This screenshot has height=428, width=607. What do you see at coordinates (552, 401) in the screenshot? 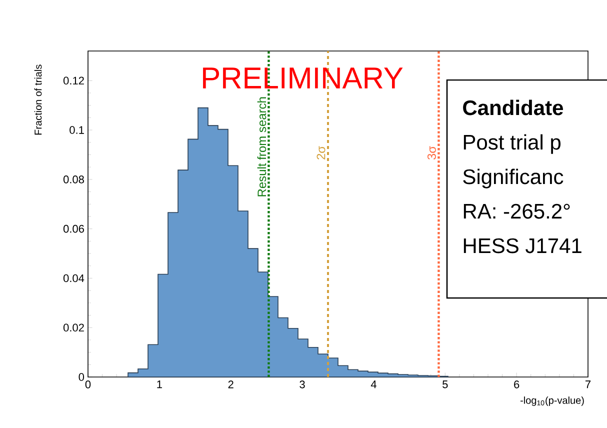
I see `x-axis-title: -log$_{10}$(p-value)` at bounding box center [552, 401].